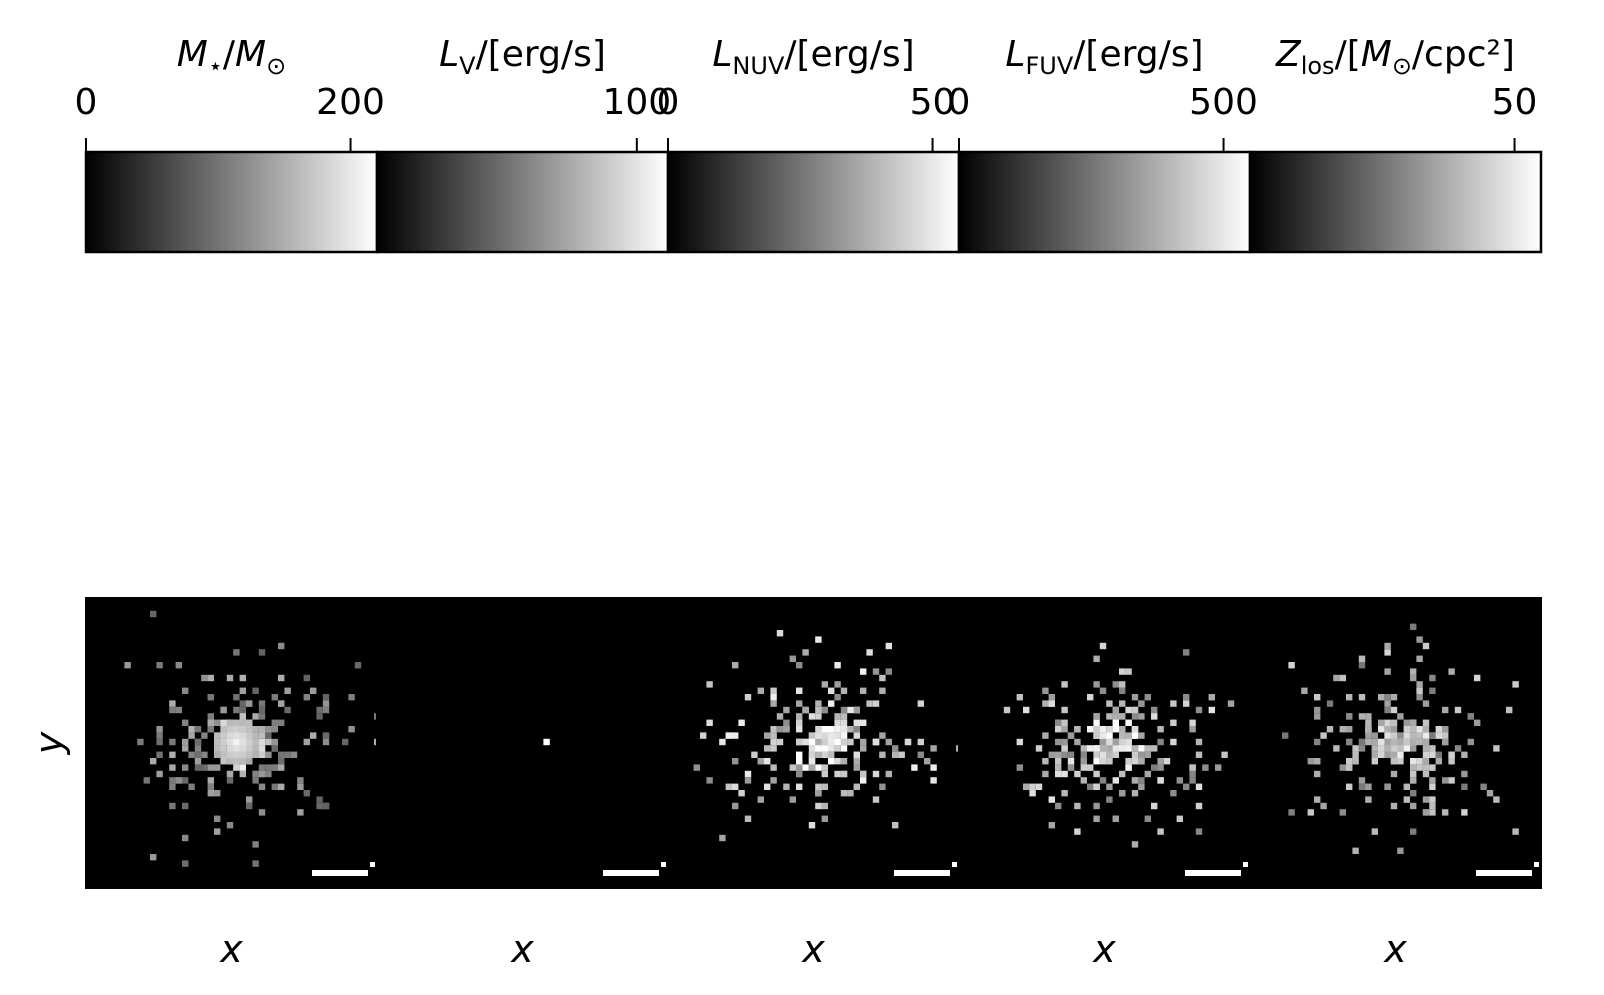 This screenshot has width=1604, height=995. Describe the element at coordinates (1245, 864) in the screenshot. I see `scale-bar-mark` at that location.